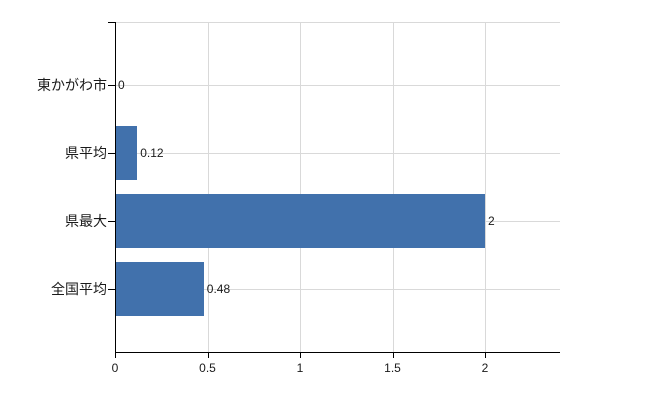 The image size is (650, 400). I want to click on x-tick-label: 1.5, so click(392, 368).